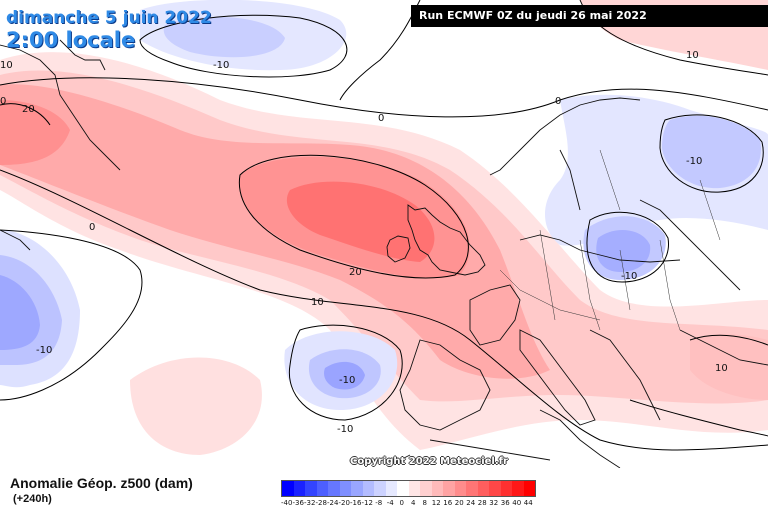  Describe the element at coordinates (298, 503) in the screenshot. I see `color-scale-tick: -36` at that location.